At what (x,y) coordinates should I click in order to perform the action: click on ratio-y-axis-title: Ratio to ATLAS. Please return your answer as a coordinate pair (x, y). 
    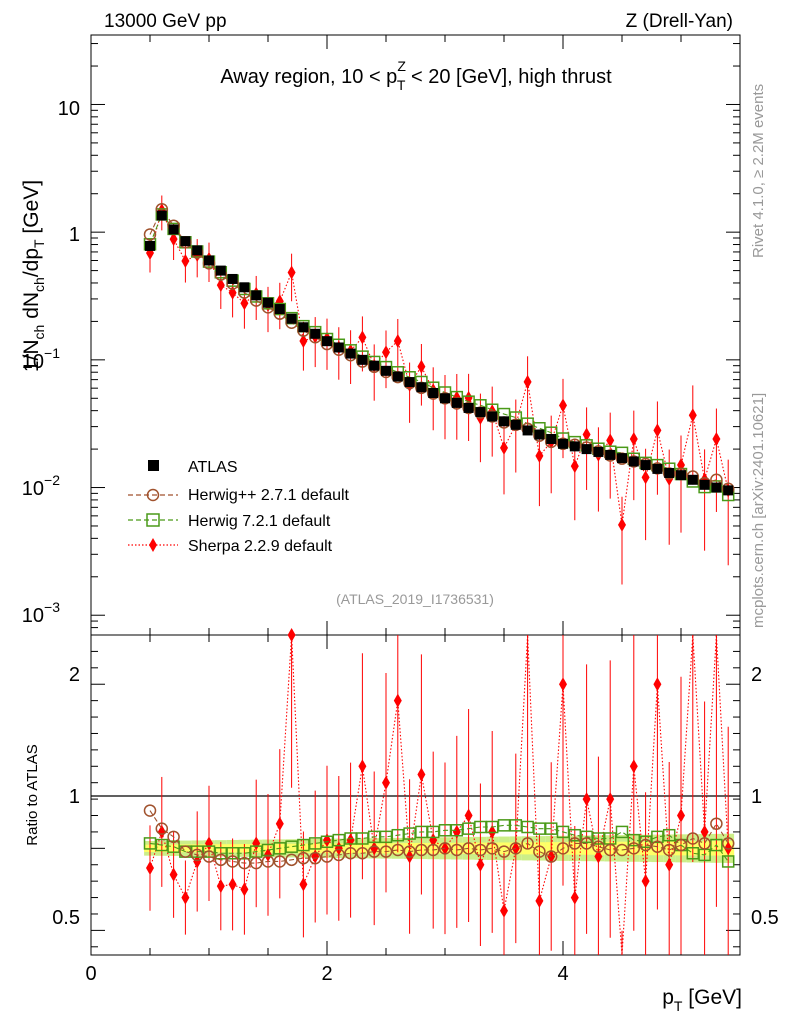
    Looking at the image, I should click on (32, 794).